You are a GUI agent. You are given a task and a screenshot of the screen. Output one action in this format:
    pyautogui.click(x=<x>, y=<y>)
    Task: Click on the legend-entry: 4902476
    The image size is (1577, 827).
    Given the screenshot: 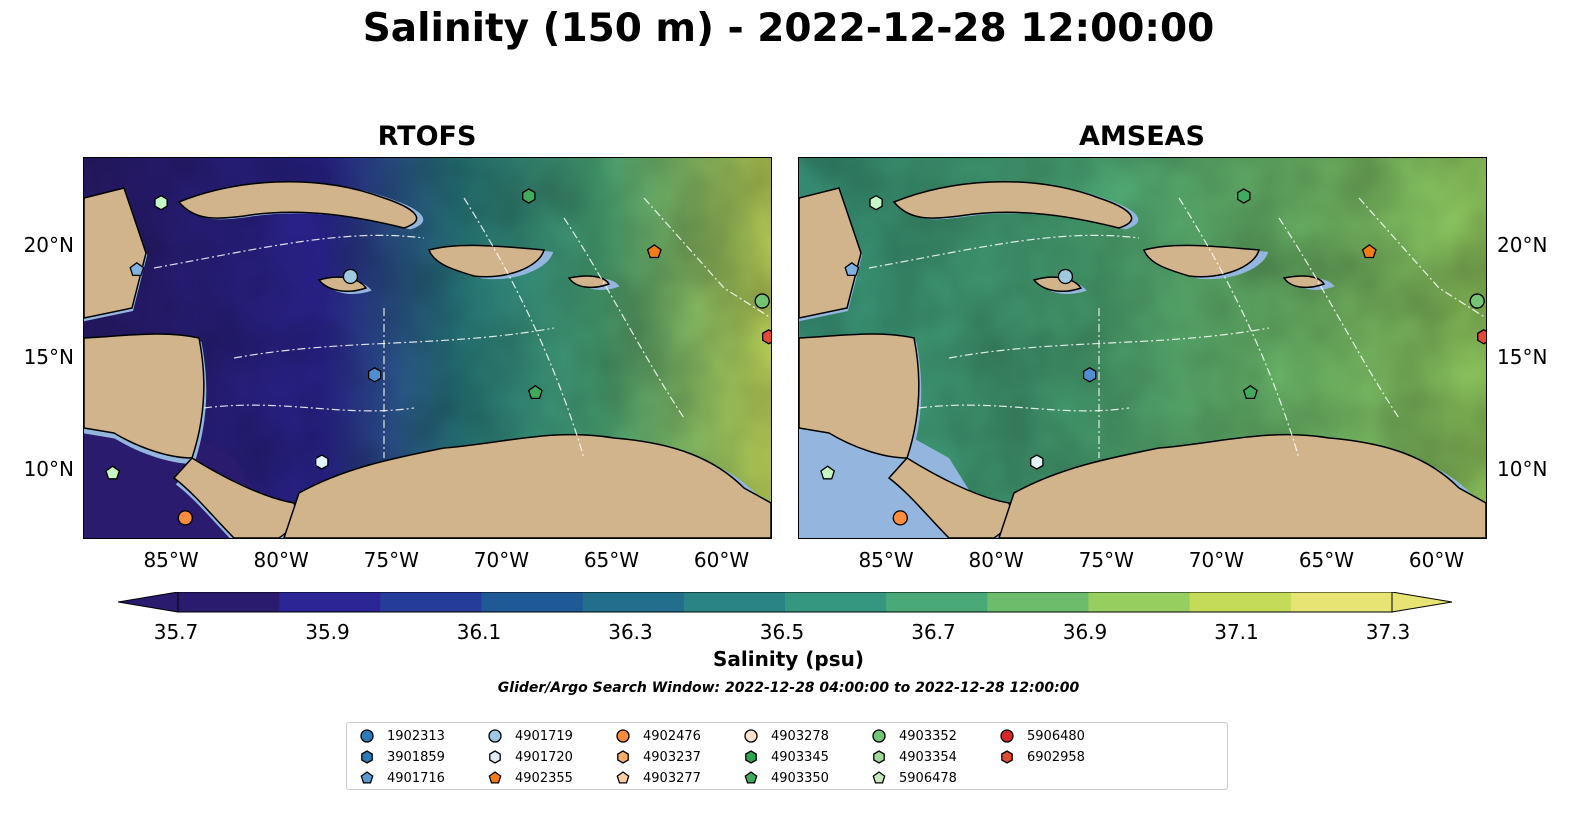 What is the action you would take?
    pyautogui.click(x=658, y=736)
    